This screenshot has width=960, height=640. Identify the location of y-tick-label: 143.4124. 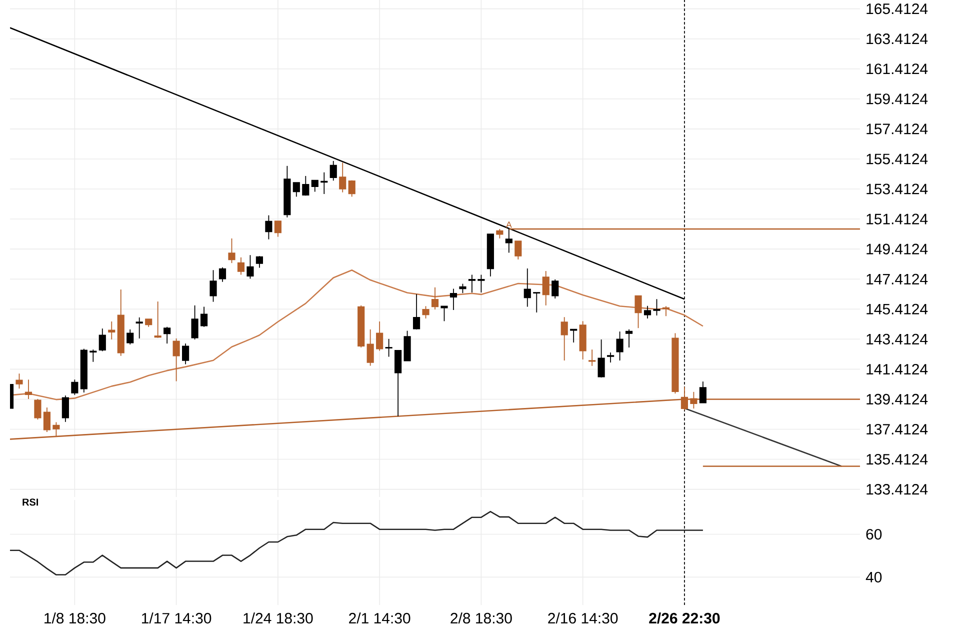
(897, 339).